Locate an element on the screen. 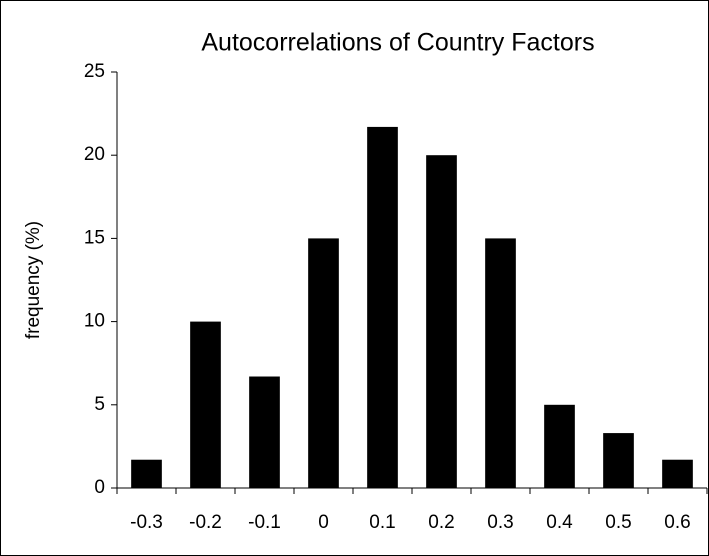 Image resolution: width=709 pixels, height=556 pixels. y-tick-label: 25 is located at coordinates (94, 71).